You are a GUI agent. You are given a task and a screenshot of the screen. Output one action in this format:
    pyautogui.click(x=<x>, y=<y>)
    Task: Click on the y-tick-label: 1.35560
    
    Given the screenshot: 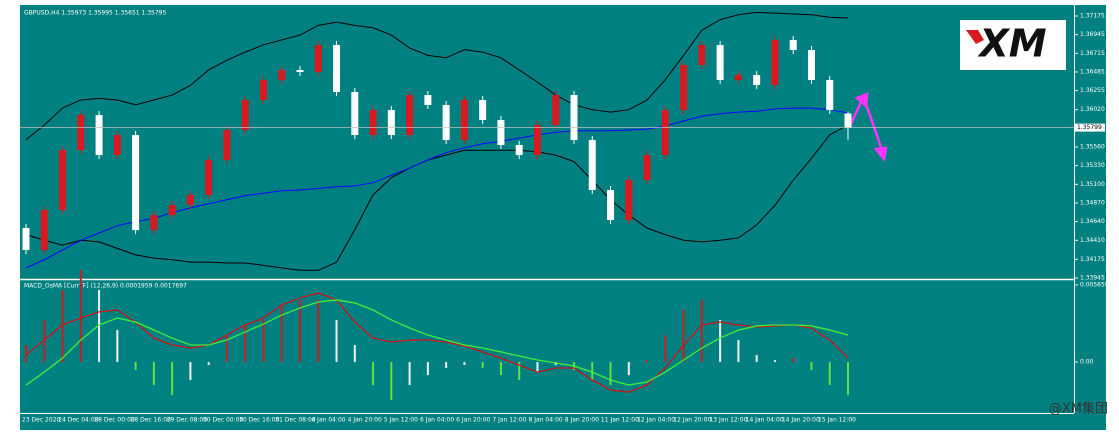 What is the action you would take?
    pyautogui.click(x=1092, y=147)
    